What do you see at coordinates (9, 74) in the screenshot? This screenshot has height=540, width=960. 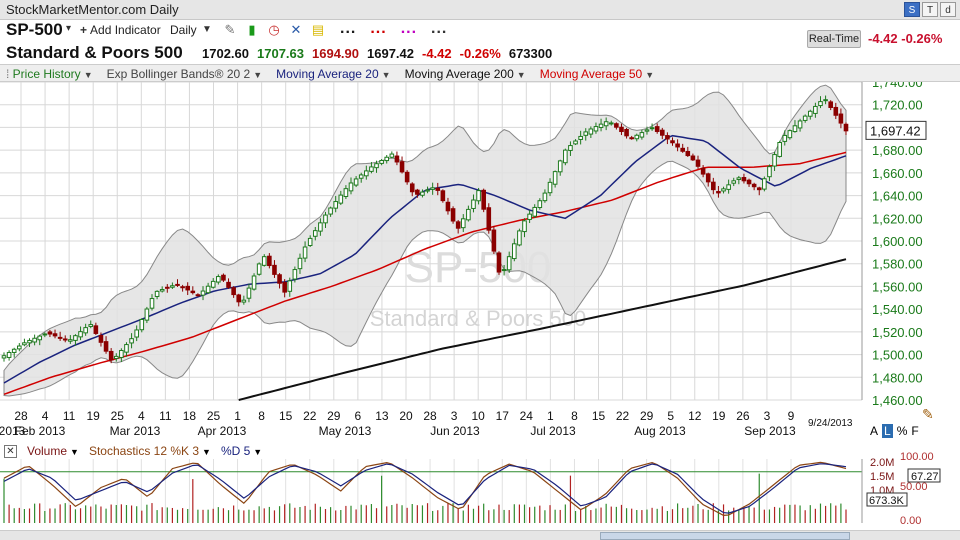 I see `drag-handle-icon: ⁞` at bounding box center [9, 74].